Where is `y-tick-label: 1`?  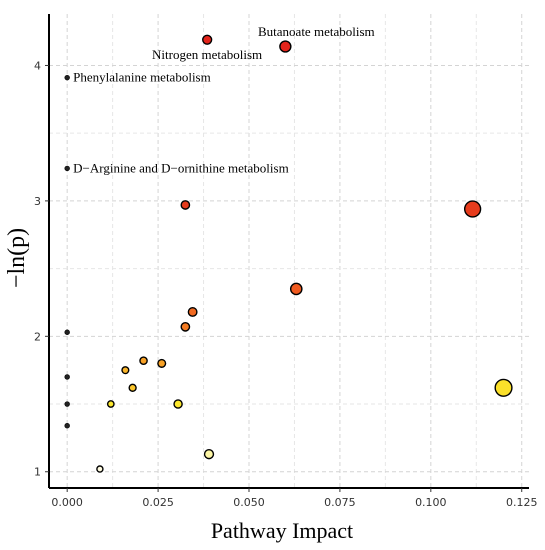 y-tick-label: 1 is located at coordinates (37, 472).